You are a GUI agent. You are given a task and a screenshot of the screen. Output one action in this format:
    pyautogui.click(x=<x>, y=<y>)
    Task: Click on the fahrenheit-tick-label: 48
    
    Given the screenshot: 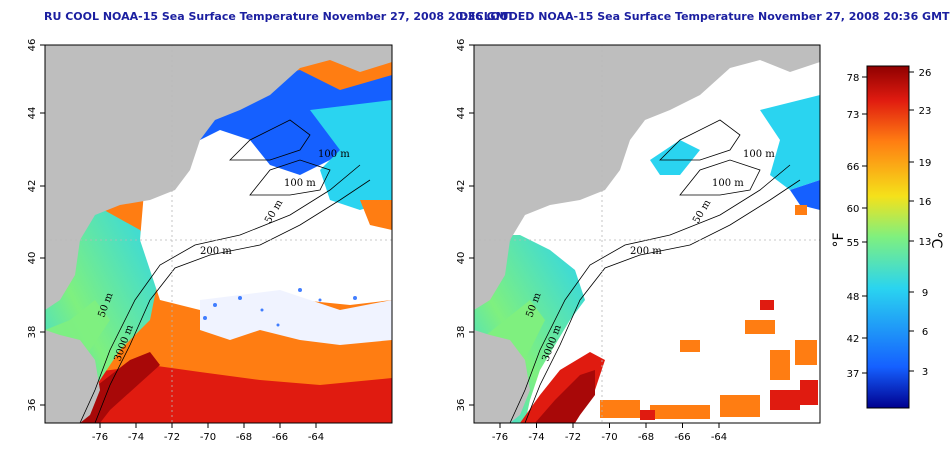 What is the action you would take?
    pyautogui.click(x=853, y=297)
    